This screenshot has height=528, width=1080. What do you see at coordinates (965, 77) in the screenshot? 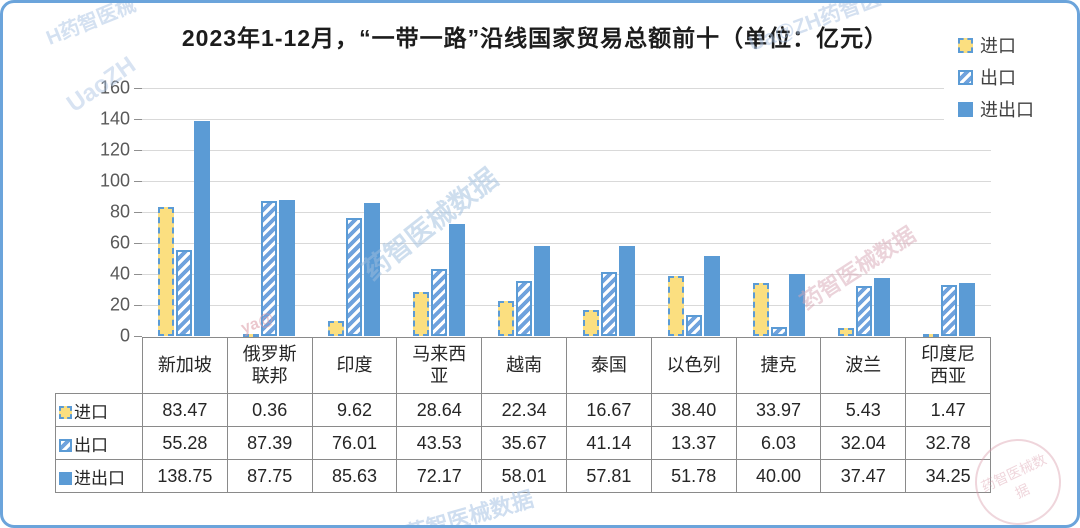
I see `export-swatch-icon` at bounding box center [965, 77].